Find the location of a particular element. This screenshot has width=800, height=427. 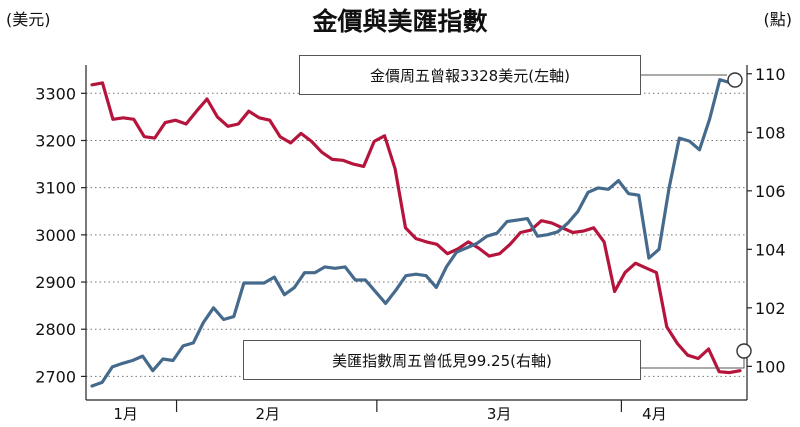

x-tick-label: 2月 is located at coordinates (268, 414).